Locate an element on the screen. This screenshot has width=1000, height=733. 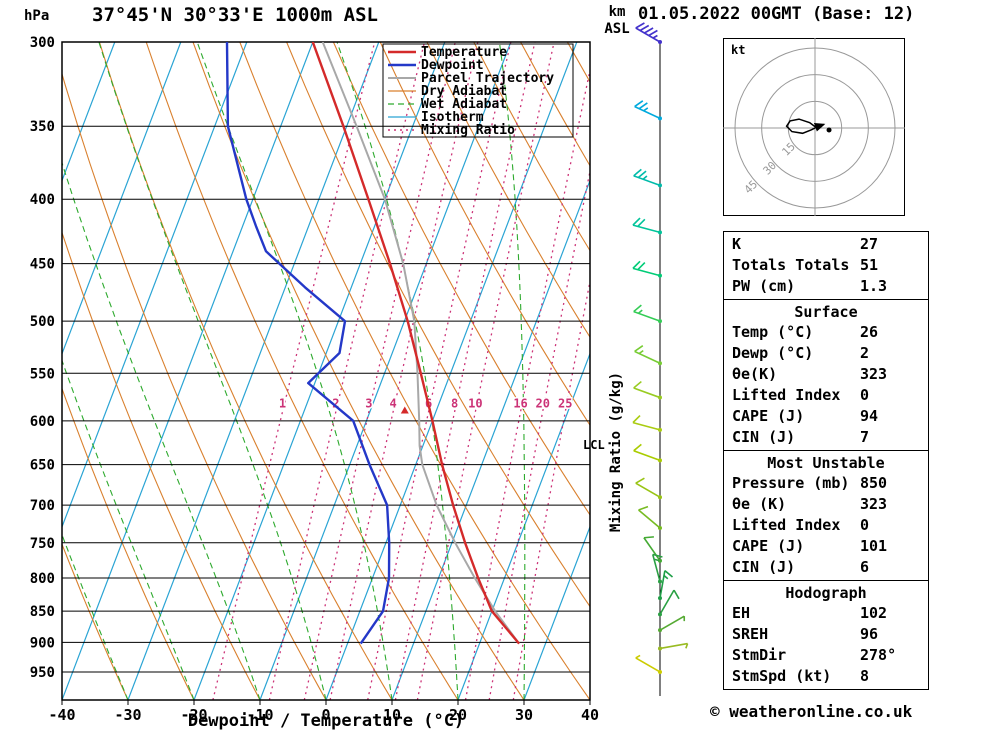
stat-row: Temp (°C) 26 is located at coordinates (805, 332).